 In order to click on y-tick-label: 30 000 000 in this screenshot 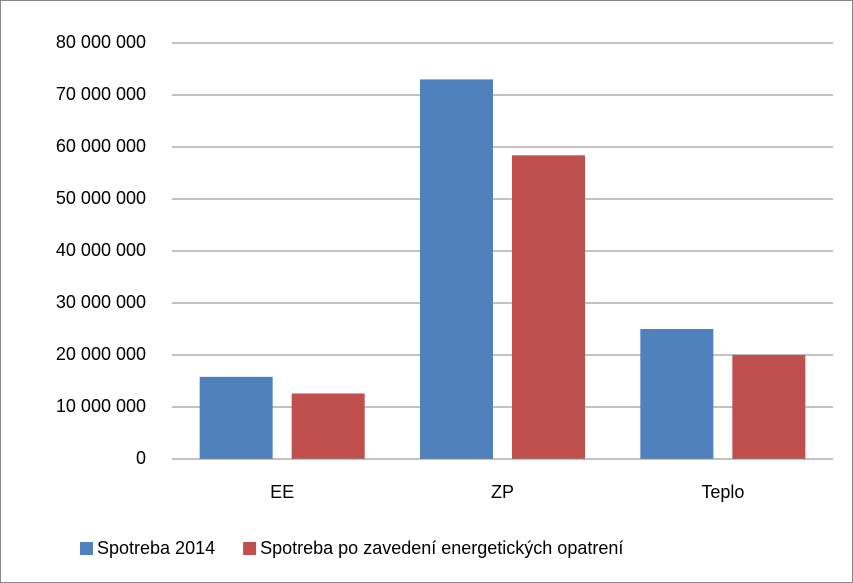, I will do `click(101, 302)`.